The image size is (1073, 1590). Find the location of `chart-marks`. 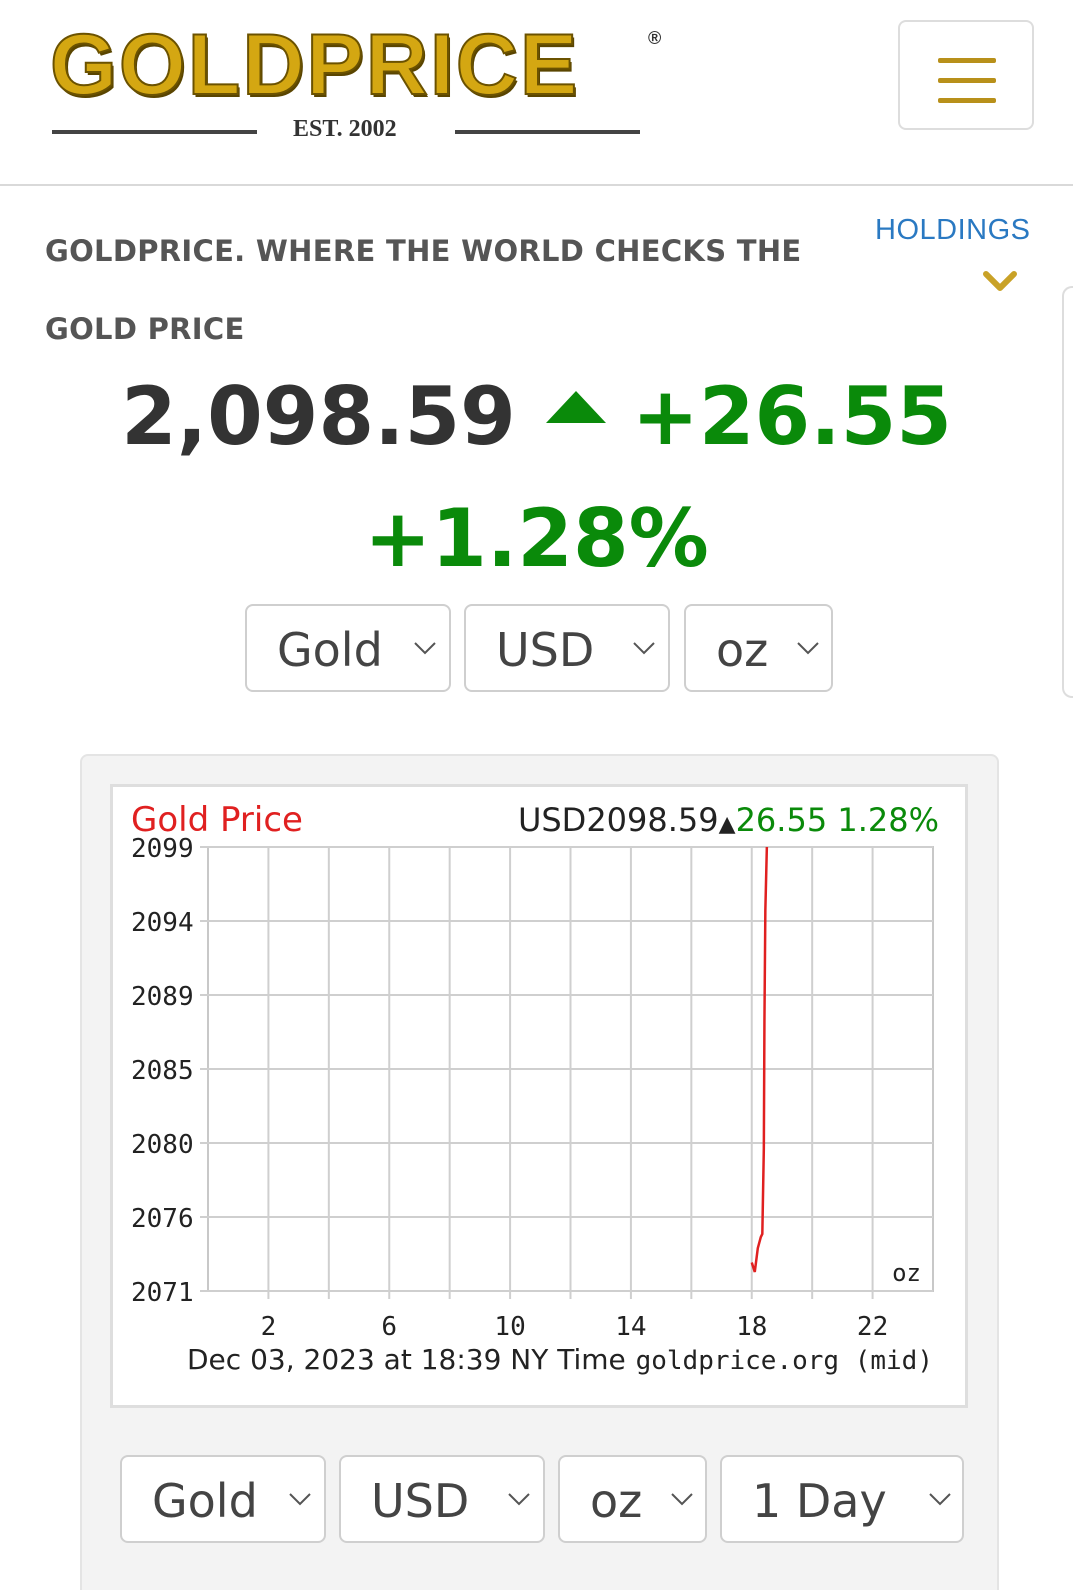

chart-marks is located at coordinates (759, 1059).